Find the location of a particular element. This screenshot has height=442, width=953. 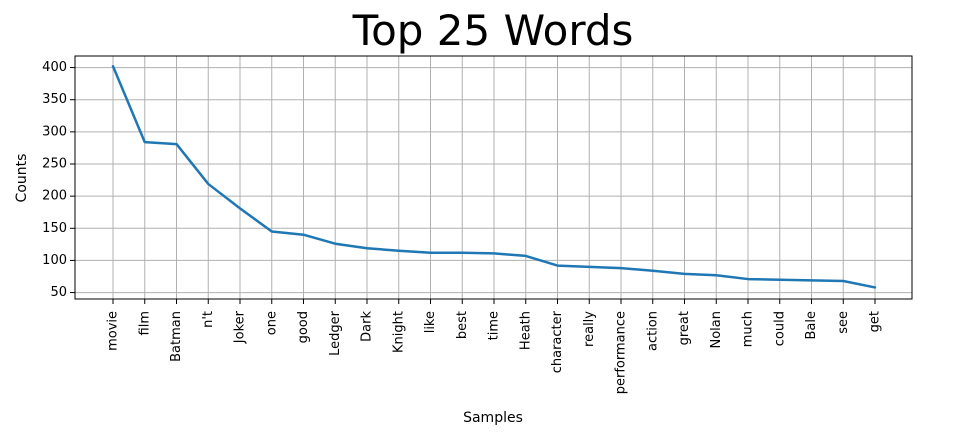

x-tick-label: time is located at coordinates (494, 325).